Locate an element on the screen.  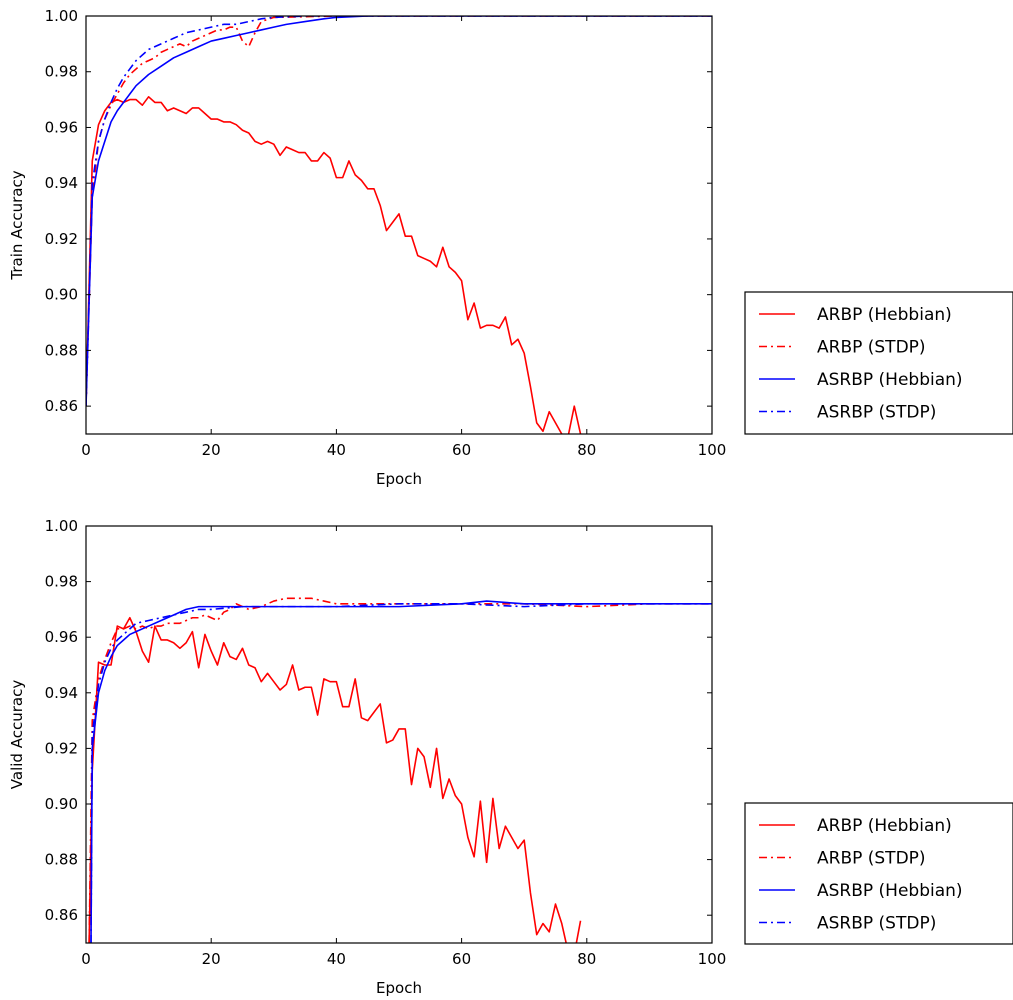
y-axis-label: Train Accuracy is located at coordinates (17, 225).